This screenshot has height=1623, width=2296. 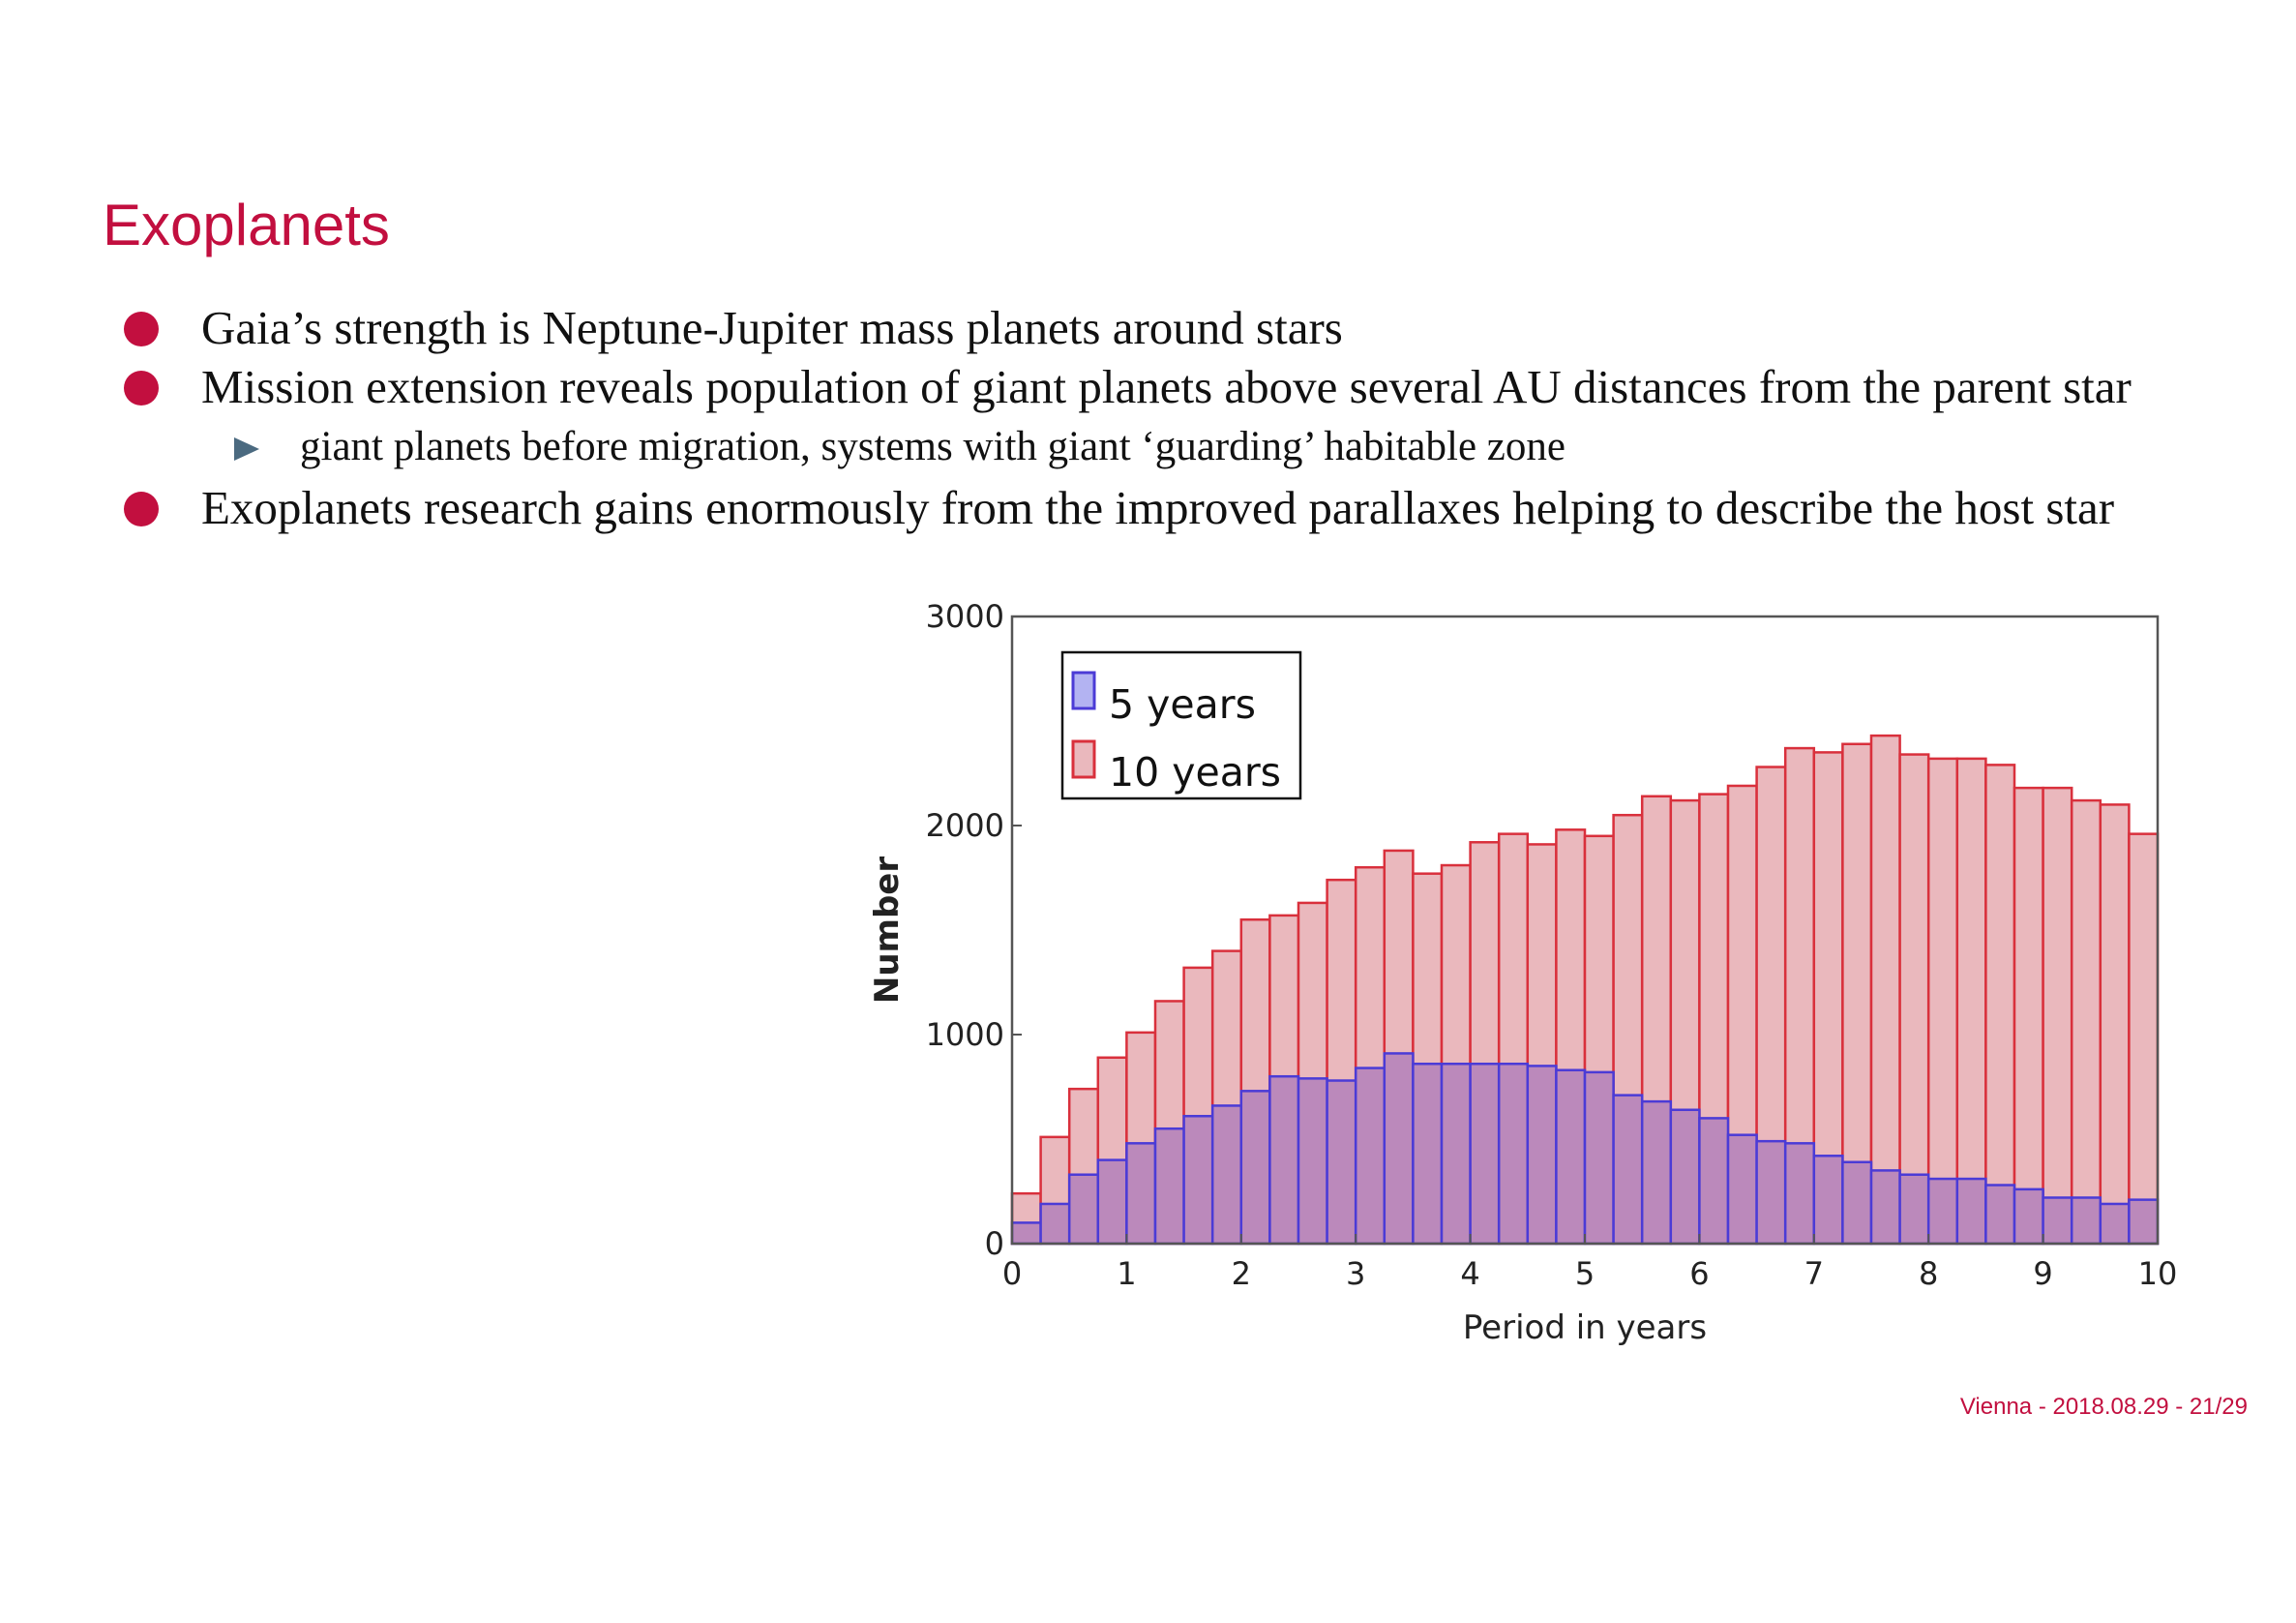 What do you see at coordinates (246, 449) in the screenshot?
I see `sub-bullet-triangle-icon` at bounding box center [246, 449].